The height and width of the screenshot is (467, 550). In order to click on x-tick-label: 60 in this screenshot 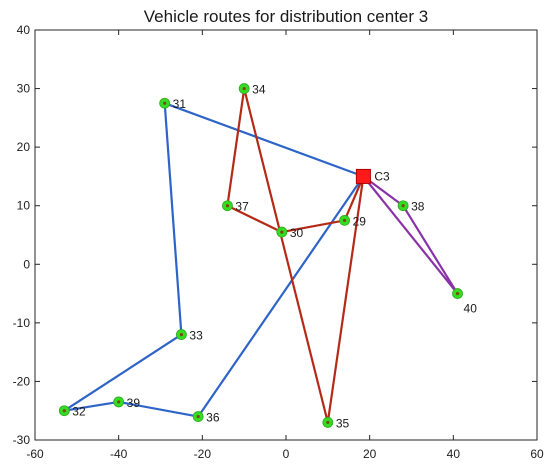, I will do `click(537, 454)`.